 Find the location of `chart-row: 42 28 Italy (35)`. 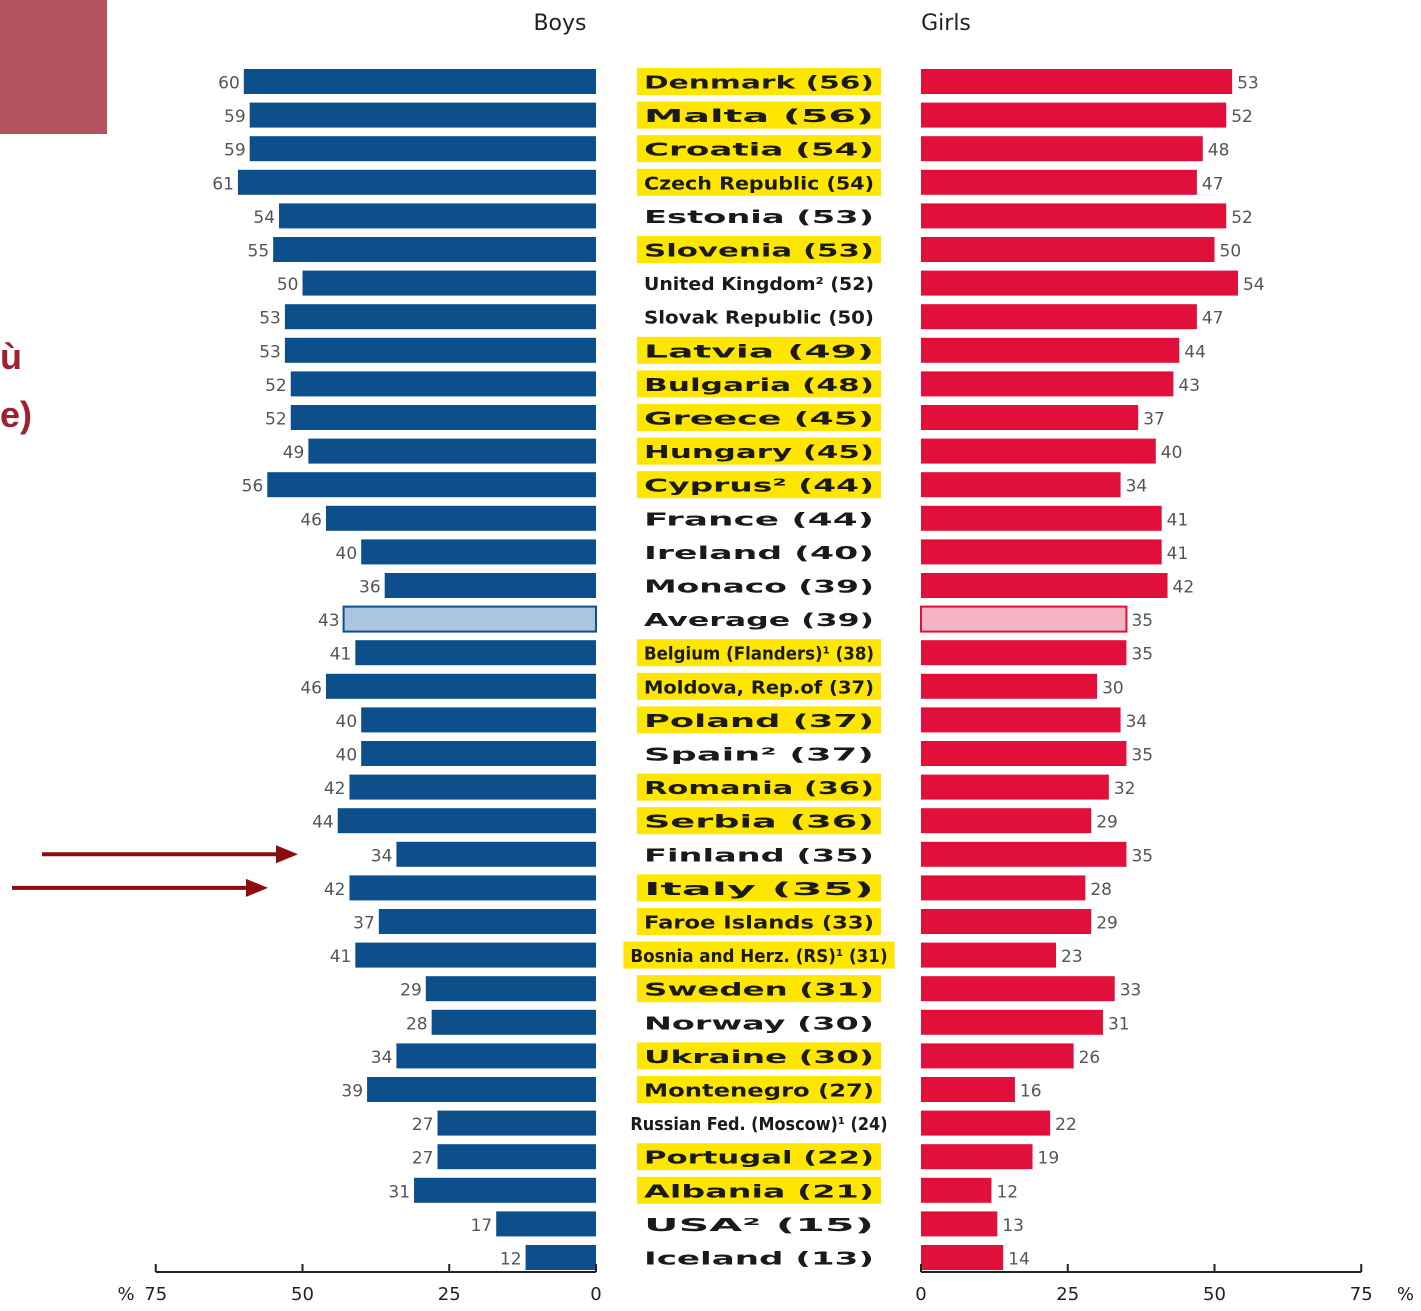

chart-row: 42 28 Italy (35) is located at coordinates (718, 888).